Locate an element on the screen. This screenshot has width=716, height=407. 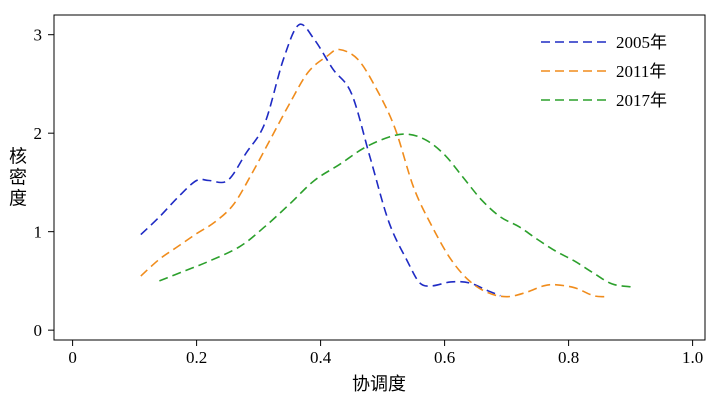
x-tick-label: 0.2 is located at coordinates (196, 357).